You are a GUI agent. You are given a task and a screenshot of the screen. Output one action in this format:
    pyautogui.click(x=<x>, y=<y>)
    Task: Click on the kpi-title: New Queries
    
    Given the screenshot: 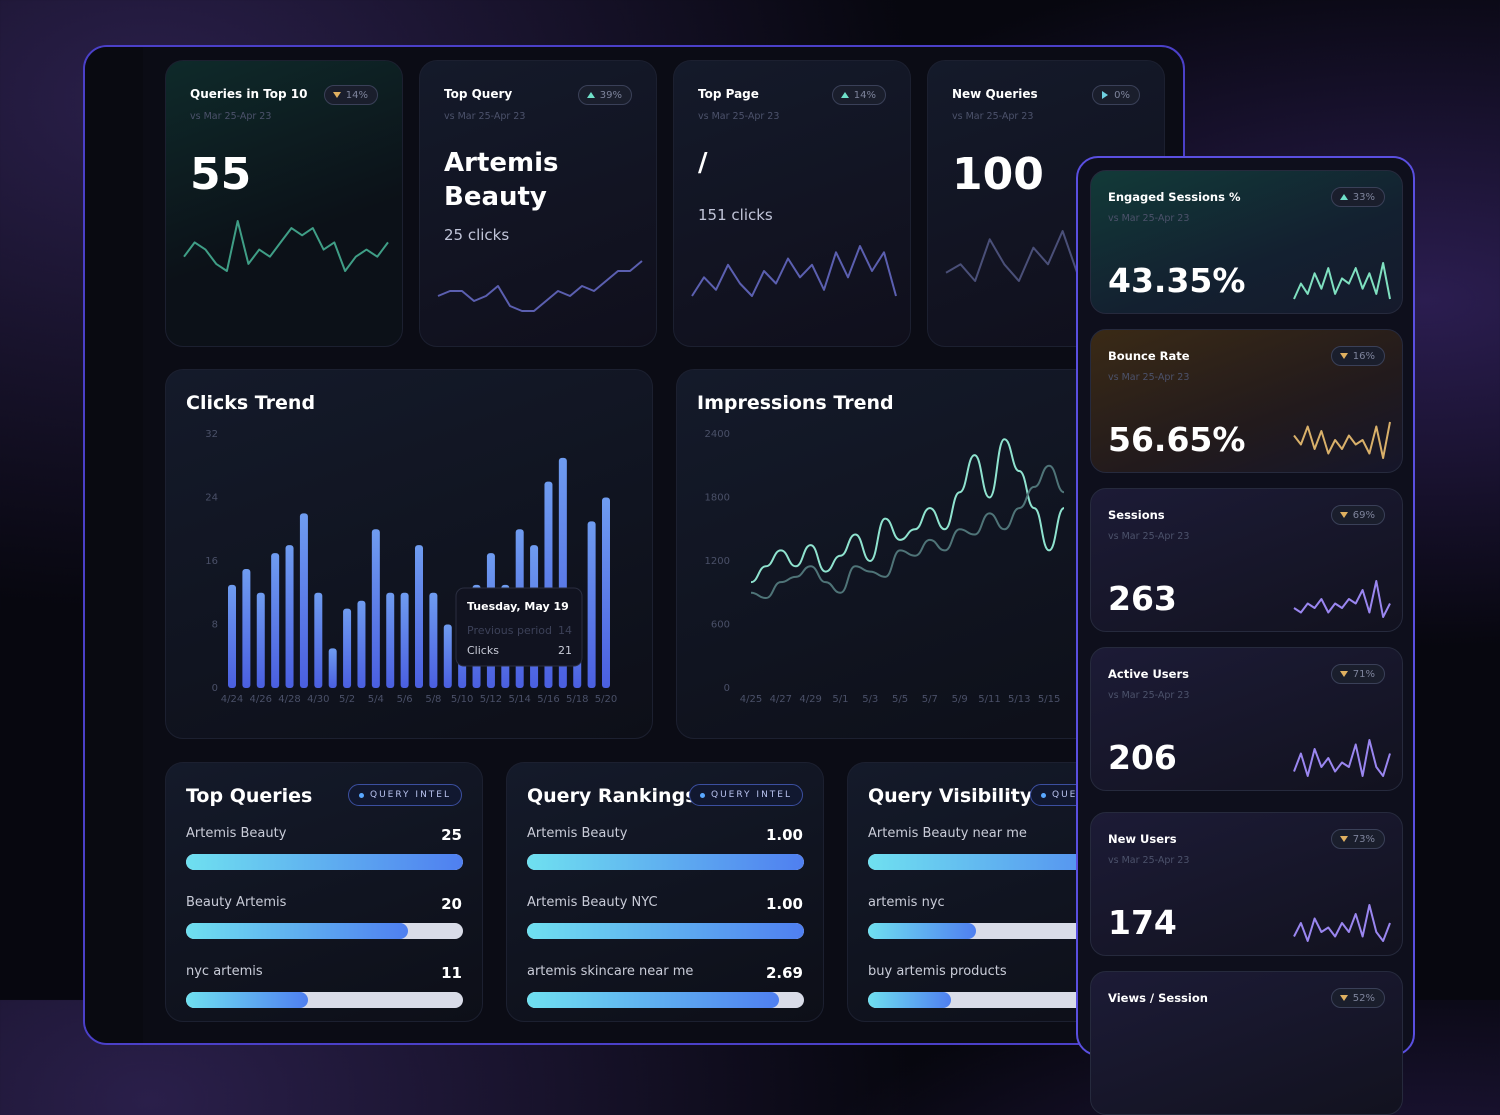 What is the action you would take?
    pyautogui.click(x=995, y=94)
    